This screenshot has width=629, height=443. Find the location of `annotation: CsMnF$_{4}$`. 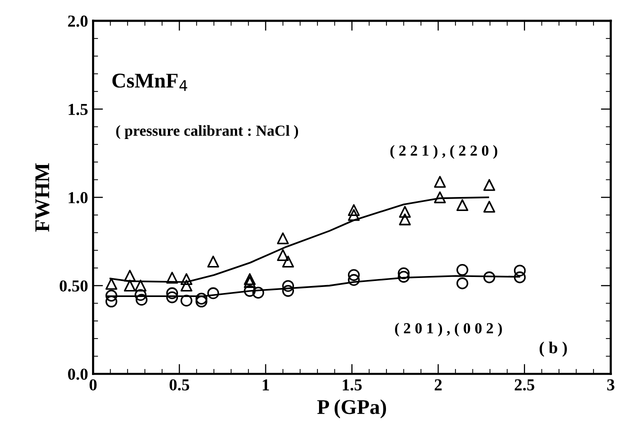

annotation: CsMnF$_{4}$ is located at coordinates (150, 82).